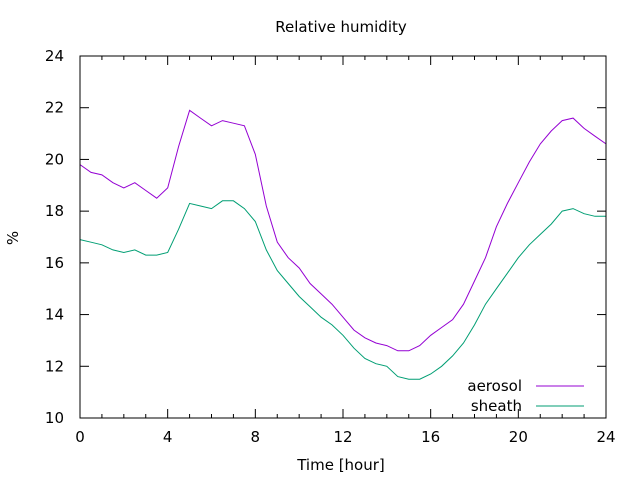  What do you see at coordinates (54, 159) in the screenshot?
I see `y-tick-label: 20` at bounding box center [54, 159].